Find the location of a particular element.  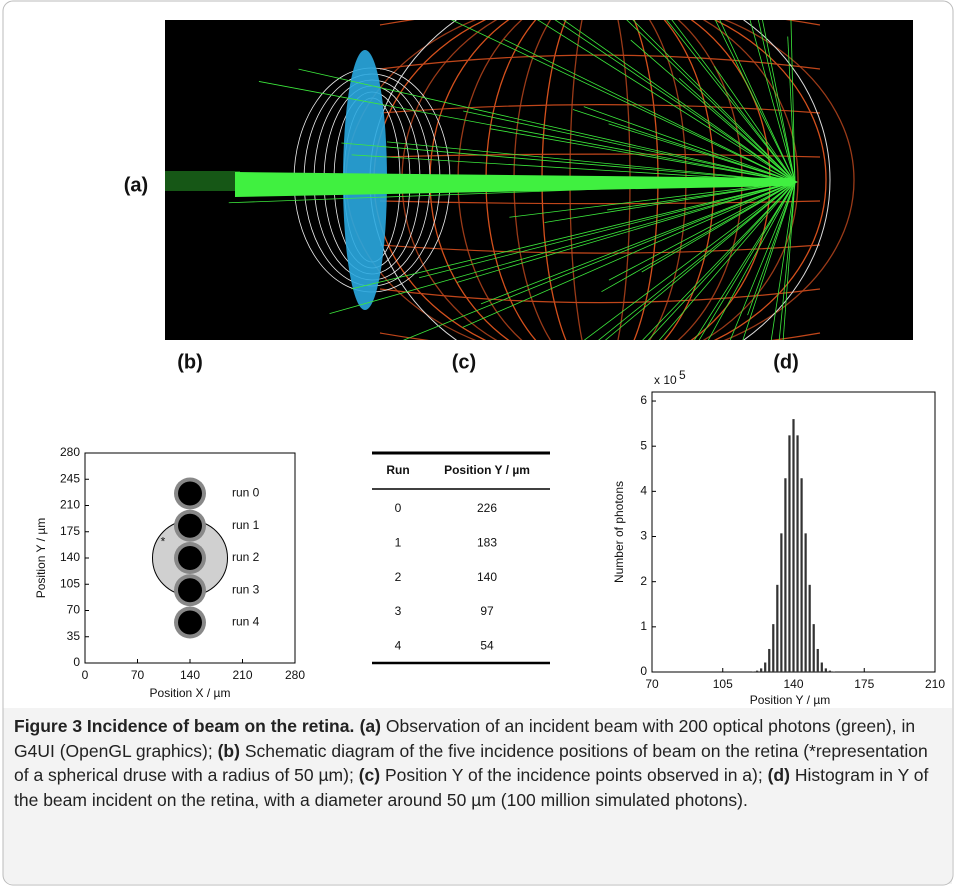

panel-label: (d) is located at coordinates (786, 362).